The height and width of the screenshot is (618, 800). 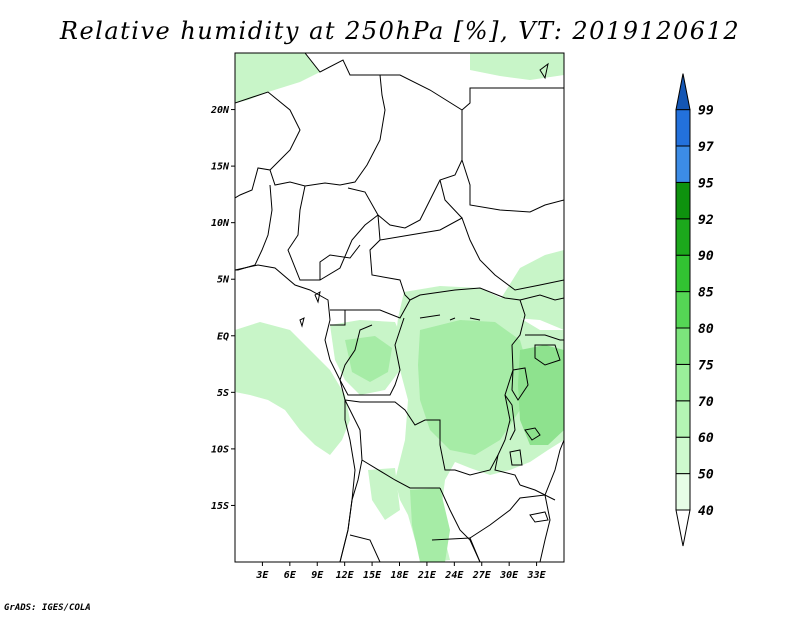 What do you see at coordinates (220, 167) in the screenshot?
I see `lat-tick-label: 15N` at bounding box center [220, 167].